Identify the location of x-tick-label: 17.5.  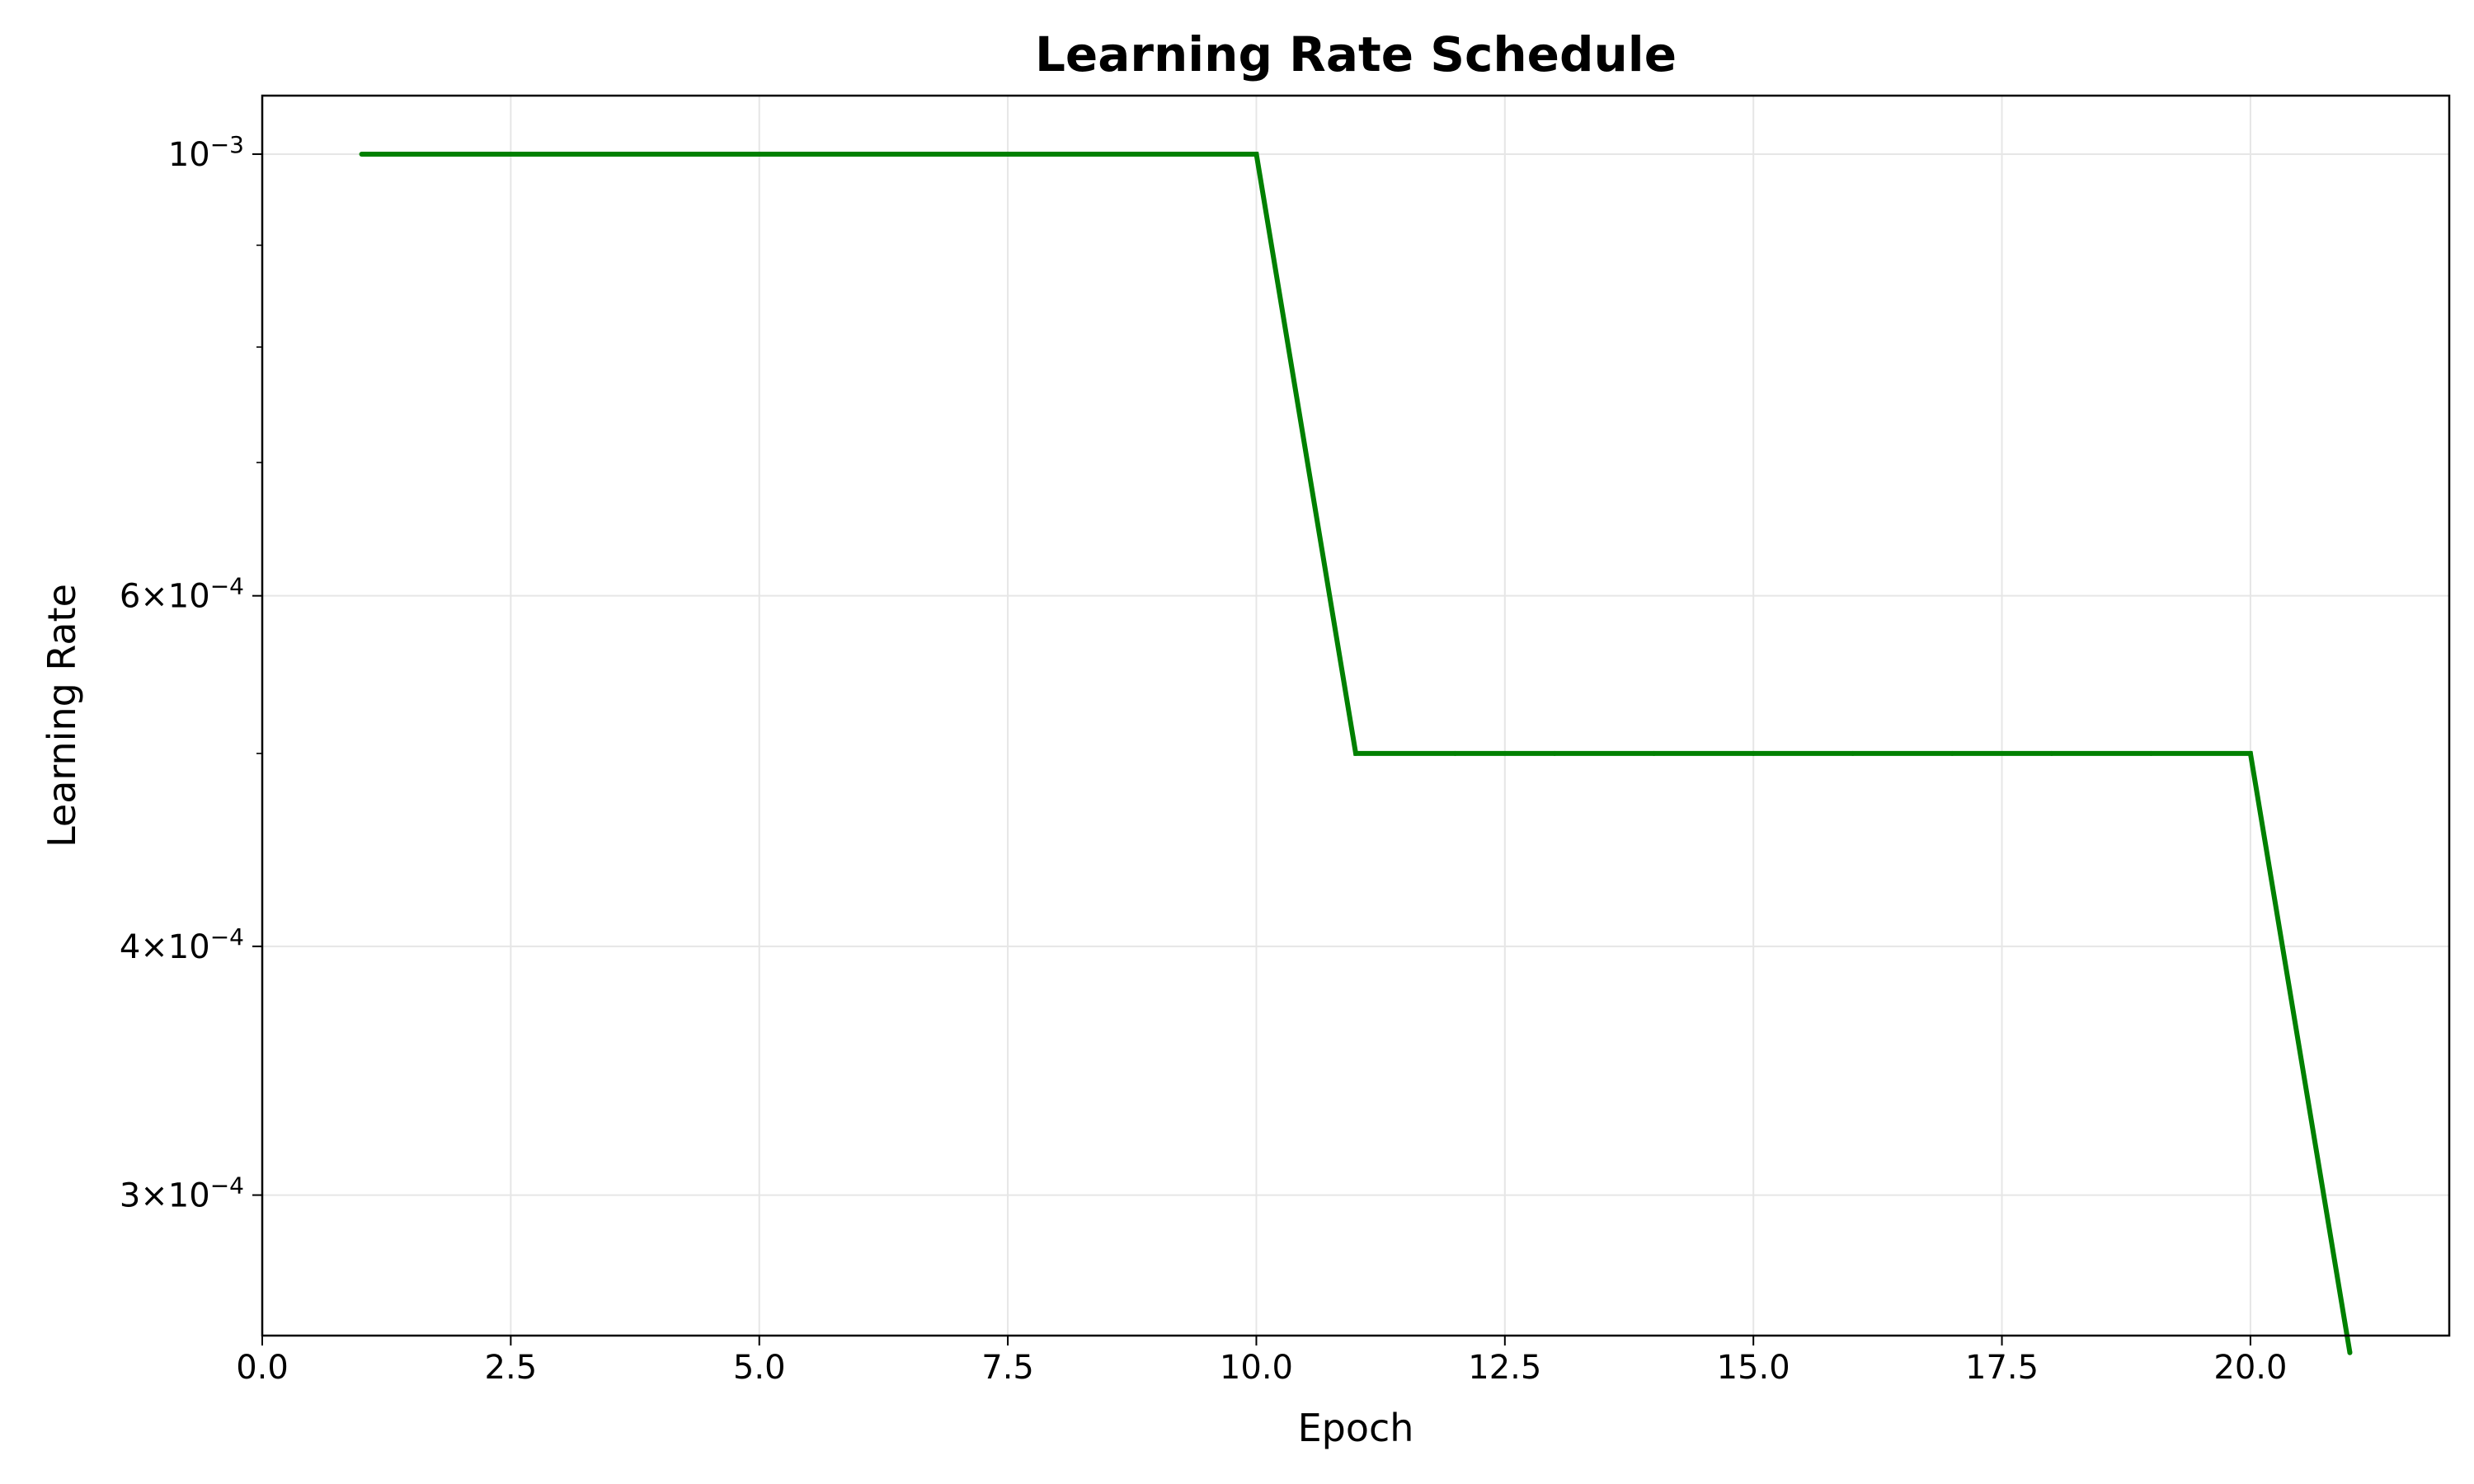
(2002, 1368).